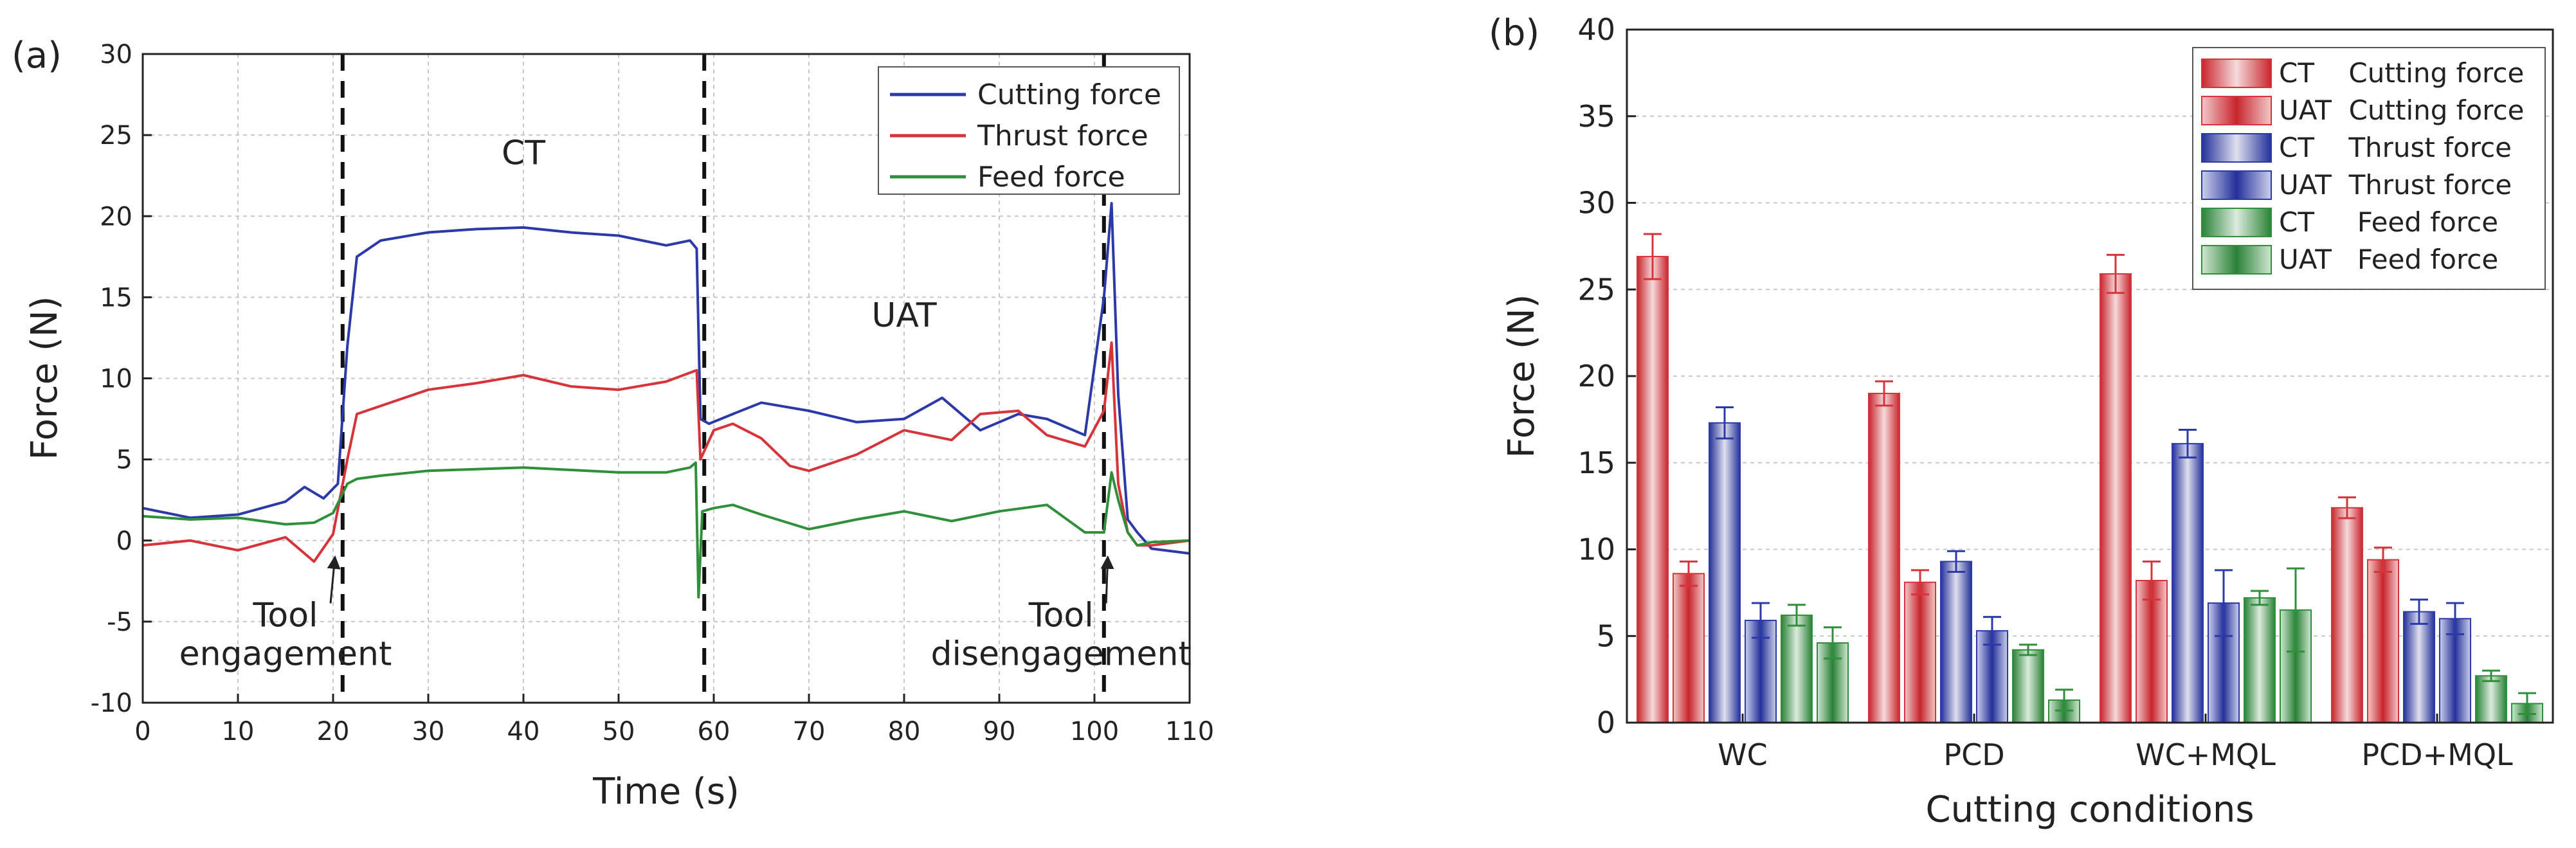  Describe the element at coordinates (285, 654) in the screenshot. I see `annotation-text: engagement` at that location.